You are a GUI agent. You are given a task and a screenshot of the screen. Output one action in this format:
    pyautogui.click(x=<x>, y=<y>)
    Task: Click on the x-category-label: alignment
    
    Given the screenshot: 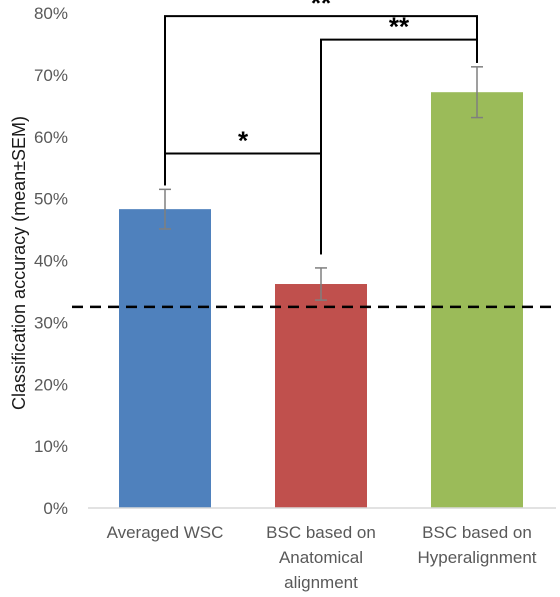 What is the action you would take?
    pyautogui.click(x=321, y=582)
    